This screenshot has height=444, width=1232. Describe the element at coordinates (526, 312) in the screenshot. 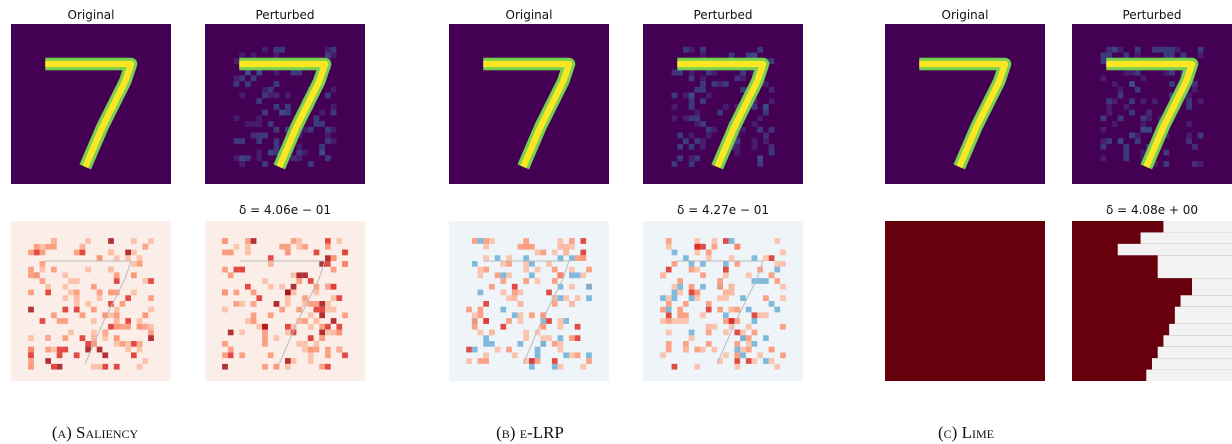

I see `digit-outline` at that location.